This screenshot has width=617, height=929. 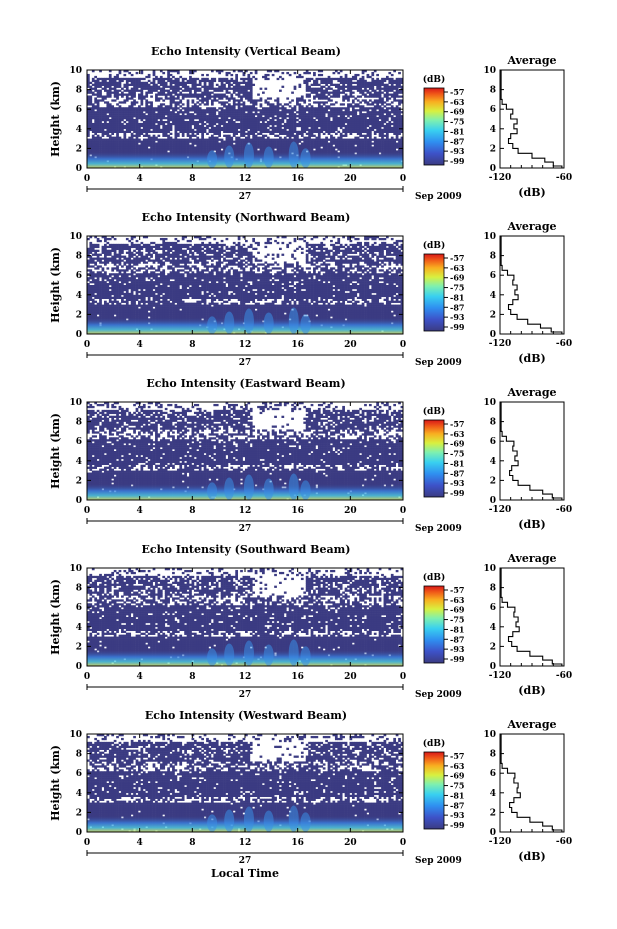 What do you see at coordinates (246, 217) in the screenshot?
I see `panel-title: Echo Intensity (Northward Beam)` at bounding box center [246, 217].